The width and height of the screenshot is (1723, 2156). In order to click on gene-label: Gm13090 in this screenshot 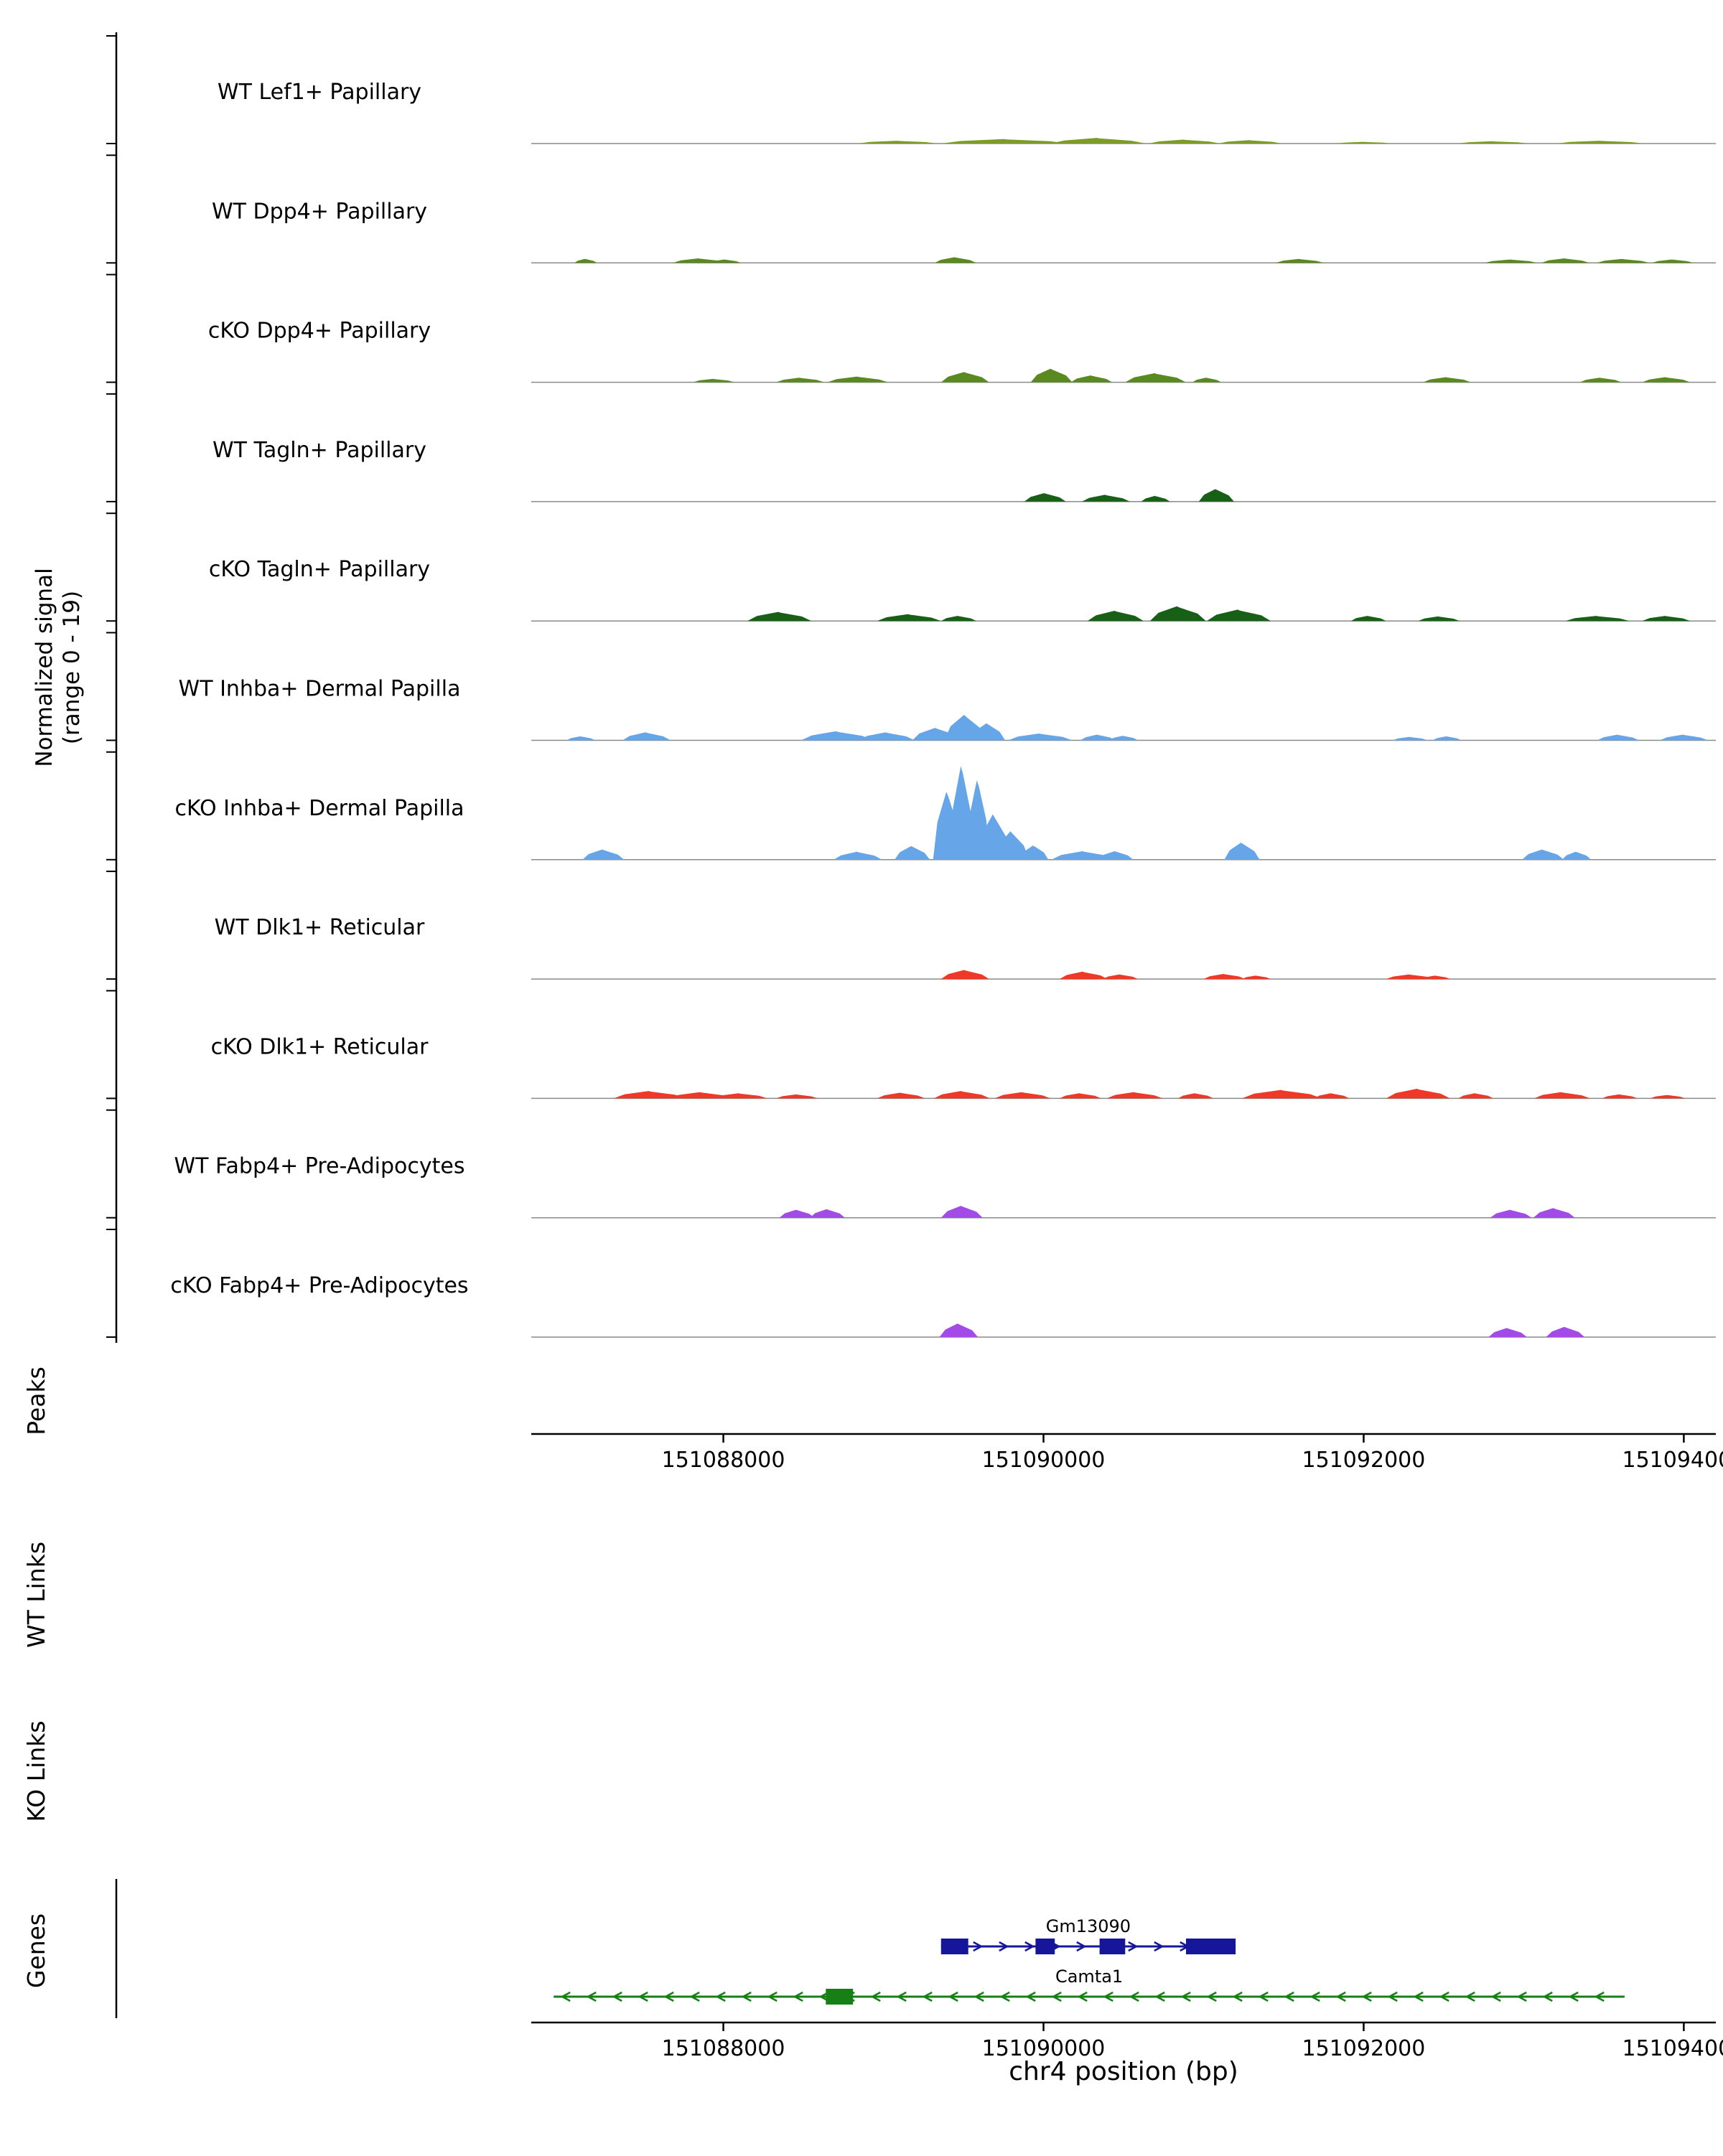, I will do `click(1088, 1926)`.